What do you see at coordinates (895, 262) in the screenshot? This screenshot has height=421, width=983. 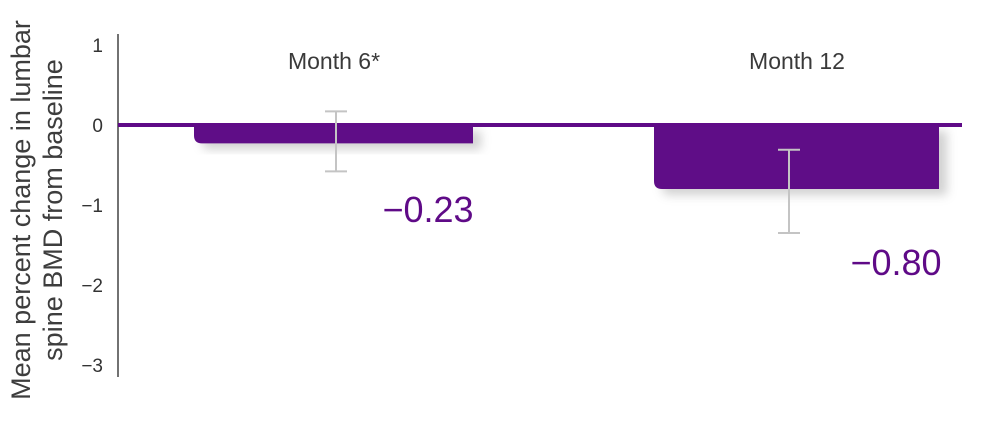 I see `data-value-label: −0.80` at bounding box center [895, 262].